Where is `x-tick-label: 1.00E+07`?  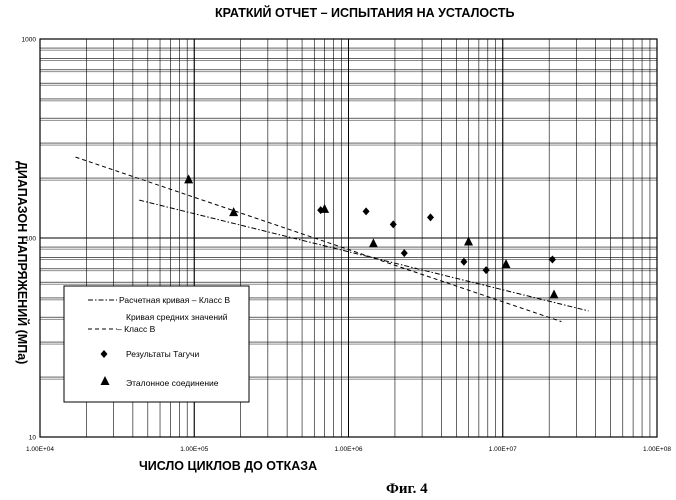 x-tick-label: 1.00E+07 is located at coordinates (503, 449).